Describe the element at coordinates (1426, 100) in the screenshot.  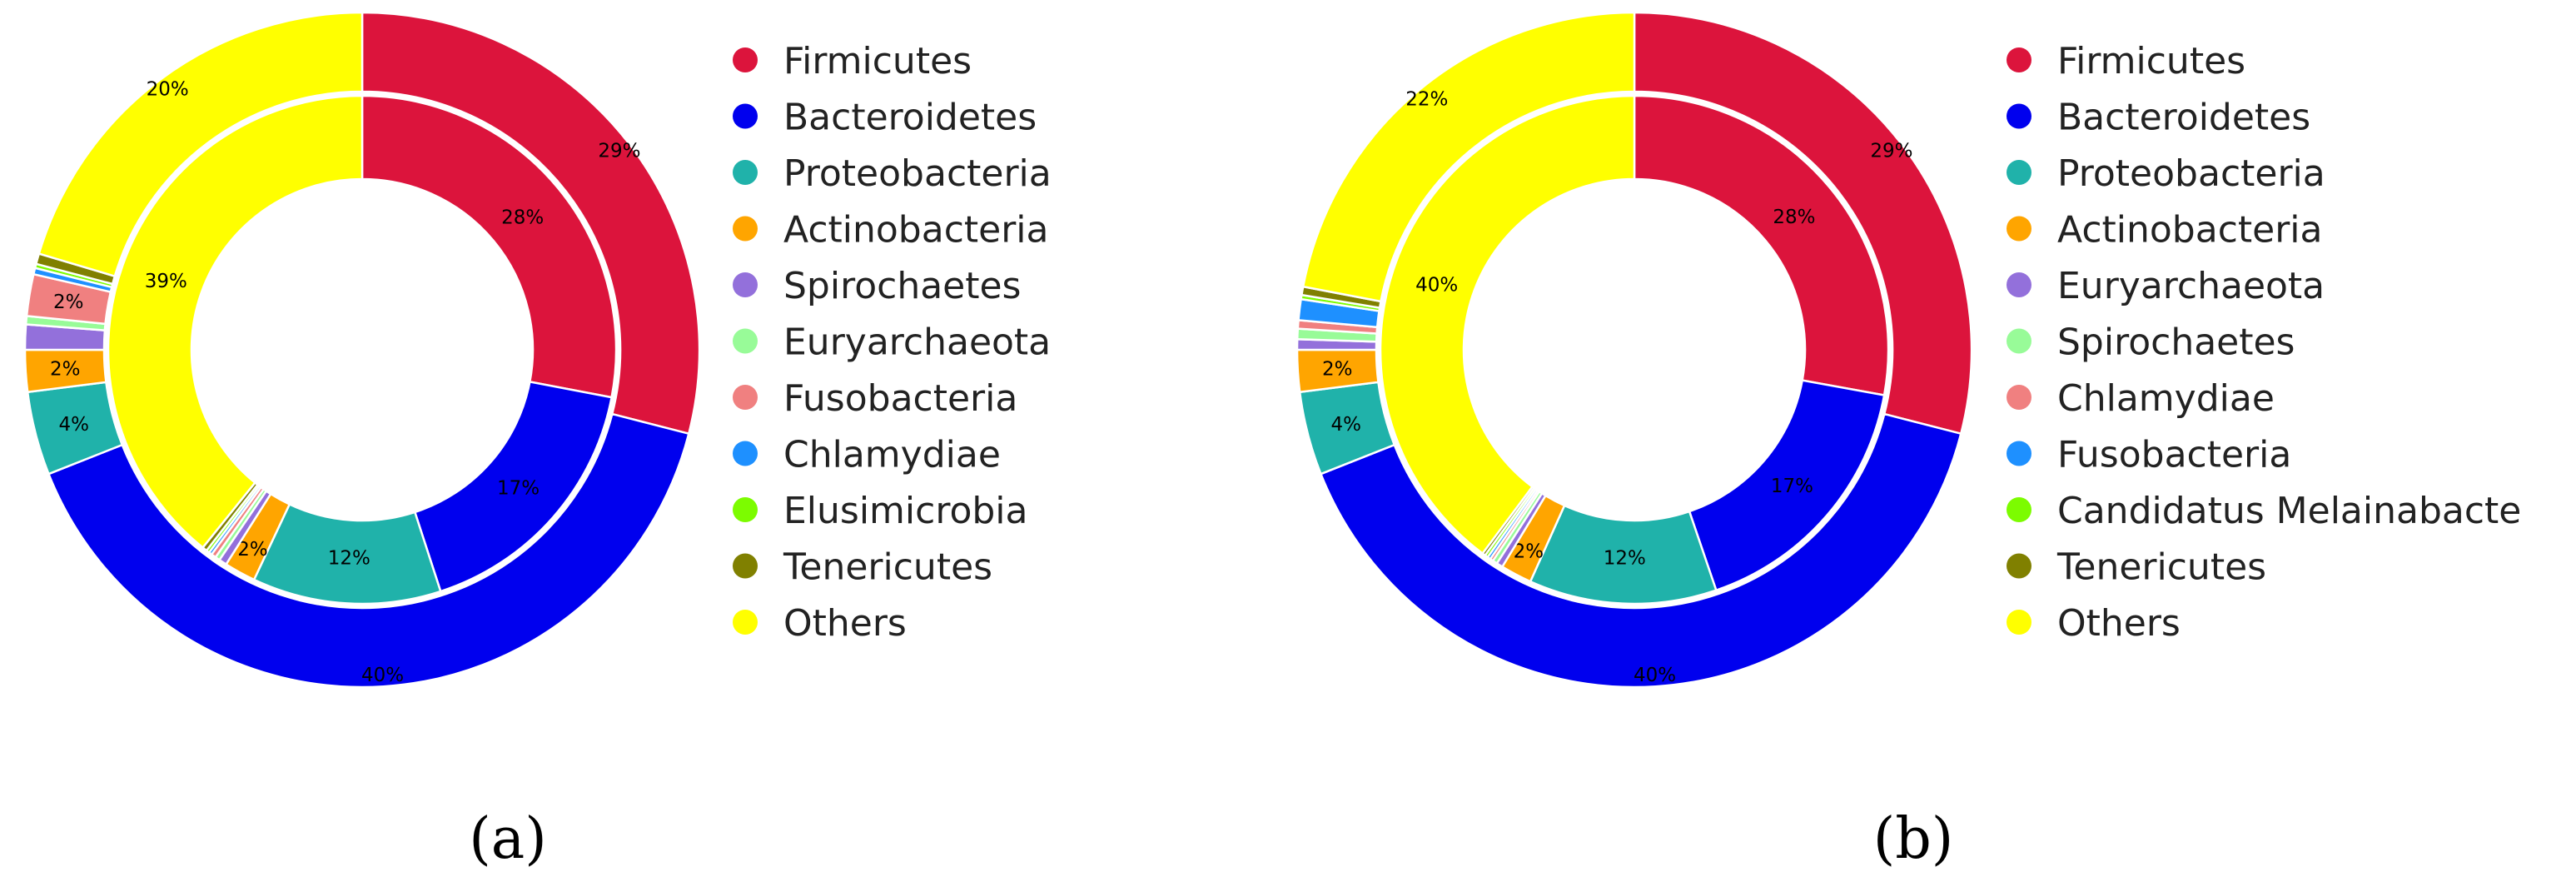
I see `outer-data-label-others: 22%` at that location.